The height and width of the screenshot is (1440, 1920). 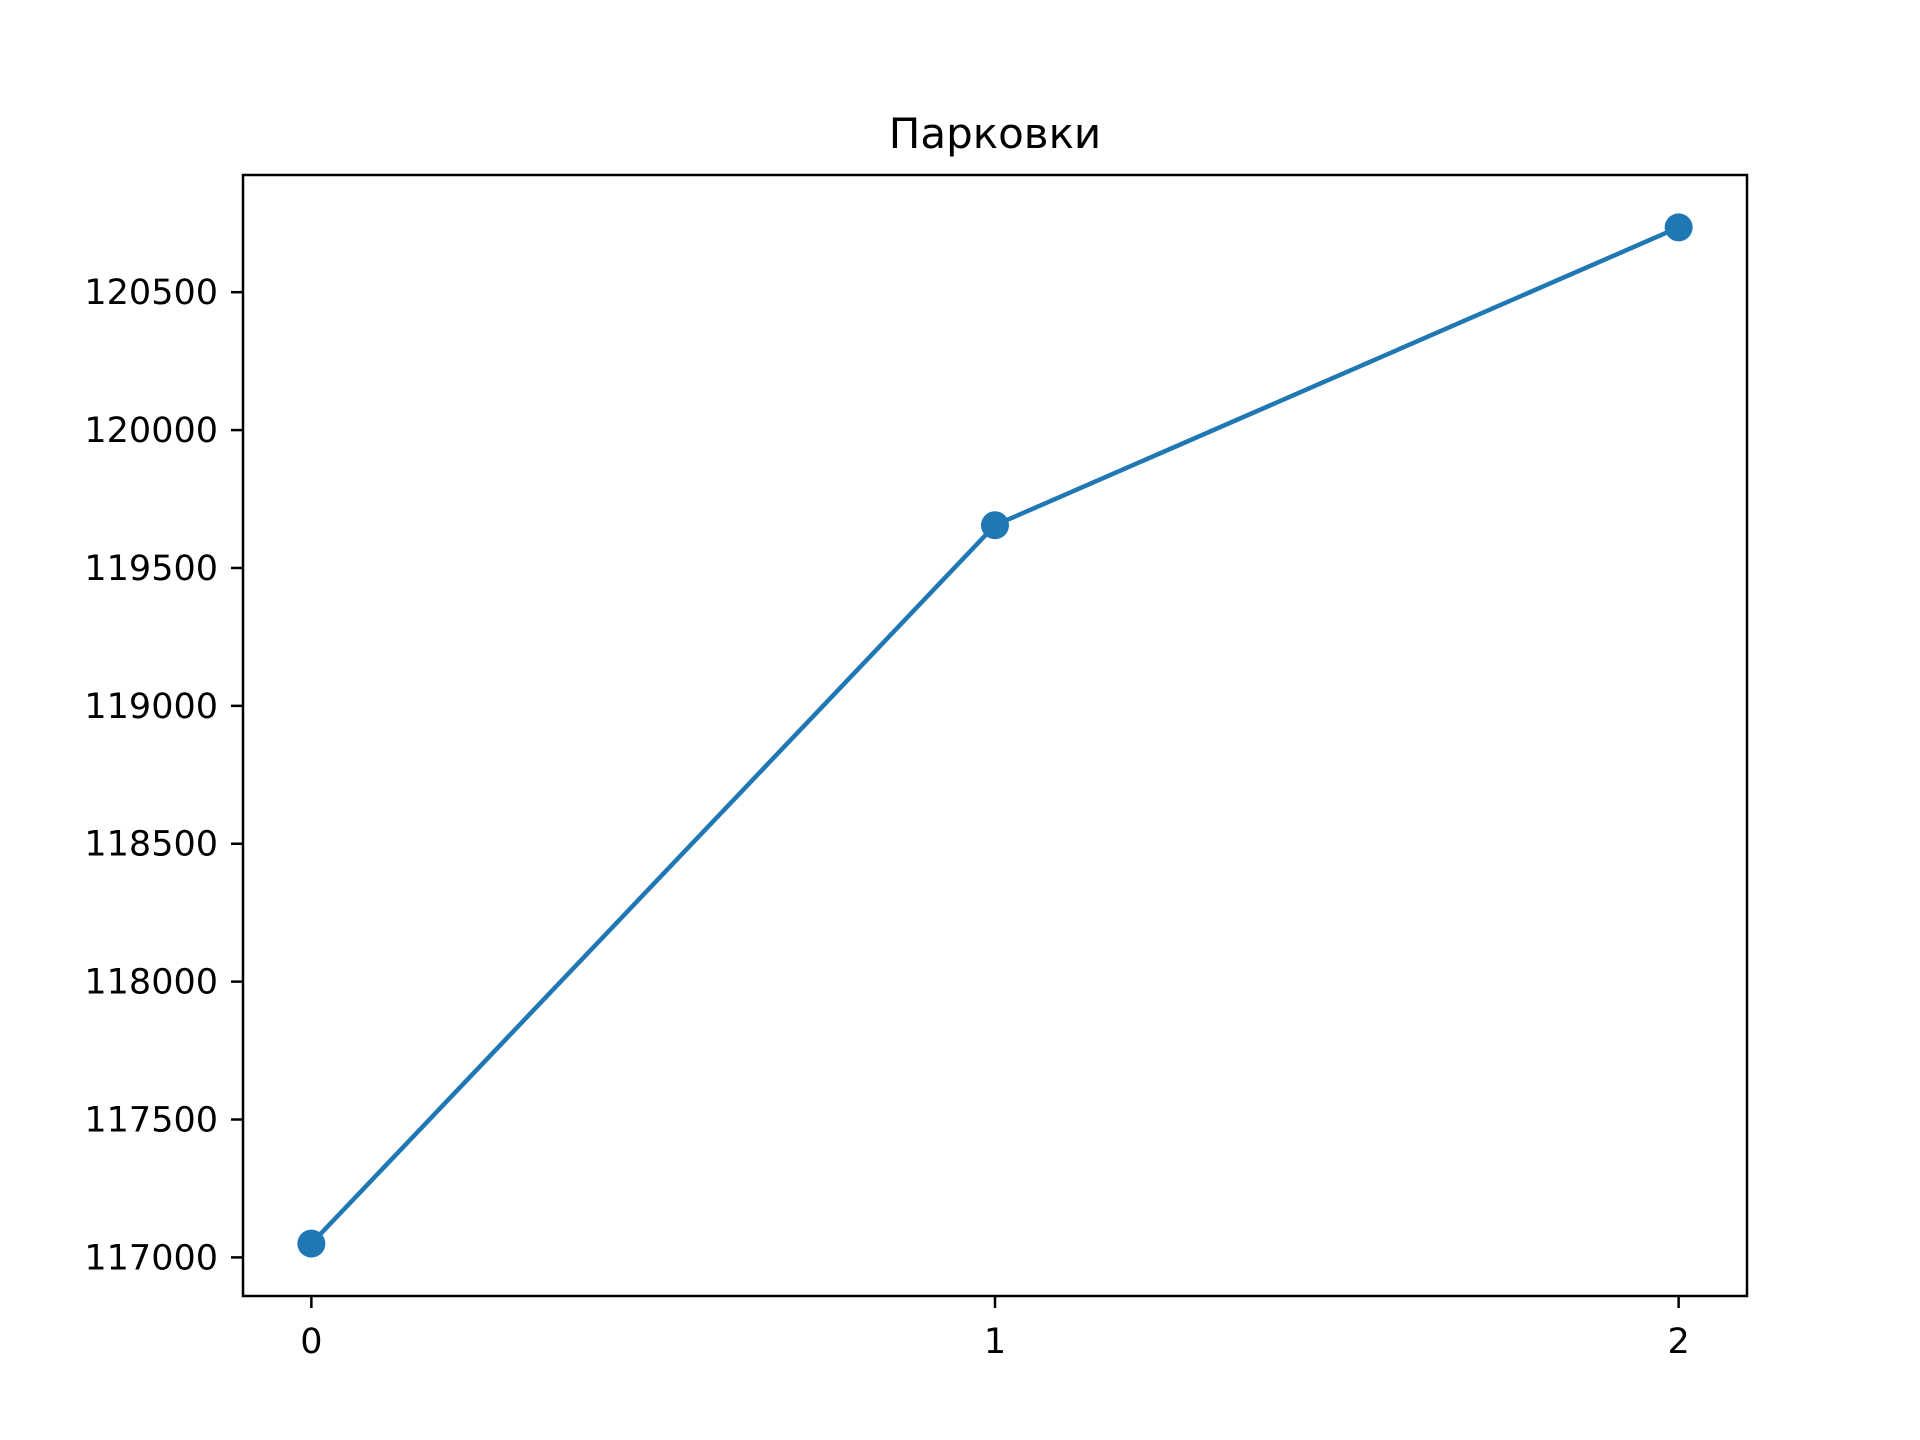 I want to click on y-tick-label: 118000, so click(x=151, y=983).